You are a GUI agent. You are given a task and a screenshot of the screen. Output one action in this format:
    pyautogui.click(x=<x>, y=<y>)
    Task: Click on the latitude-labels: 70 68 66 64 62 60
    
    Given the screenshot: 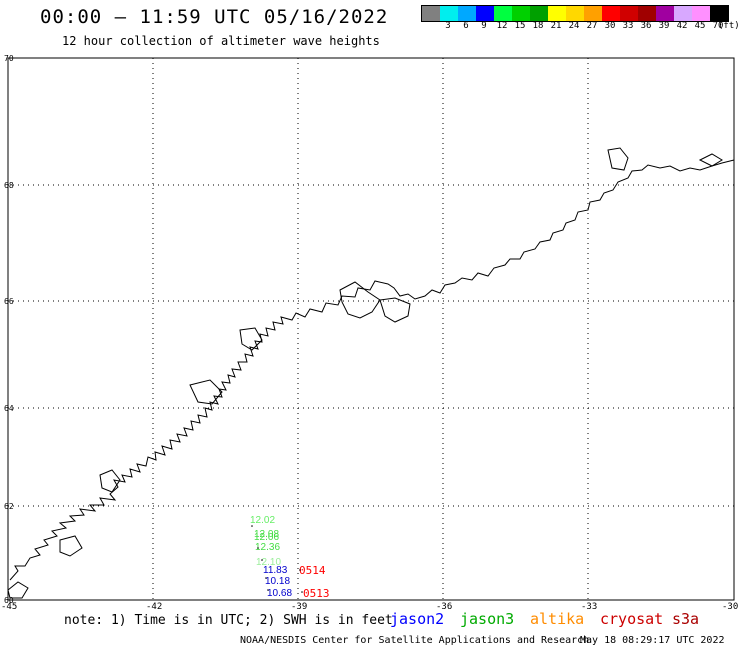 What is the action you would take?
    pyautogui.click(x=9, y=329)
    